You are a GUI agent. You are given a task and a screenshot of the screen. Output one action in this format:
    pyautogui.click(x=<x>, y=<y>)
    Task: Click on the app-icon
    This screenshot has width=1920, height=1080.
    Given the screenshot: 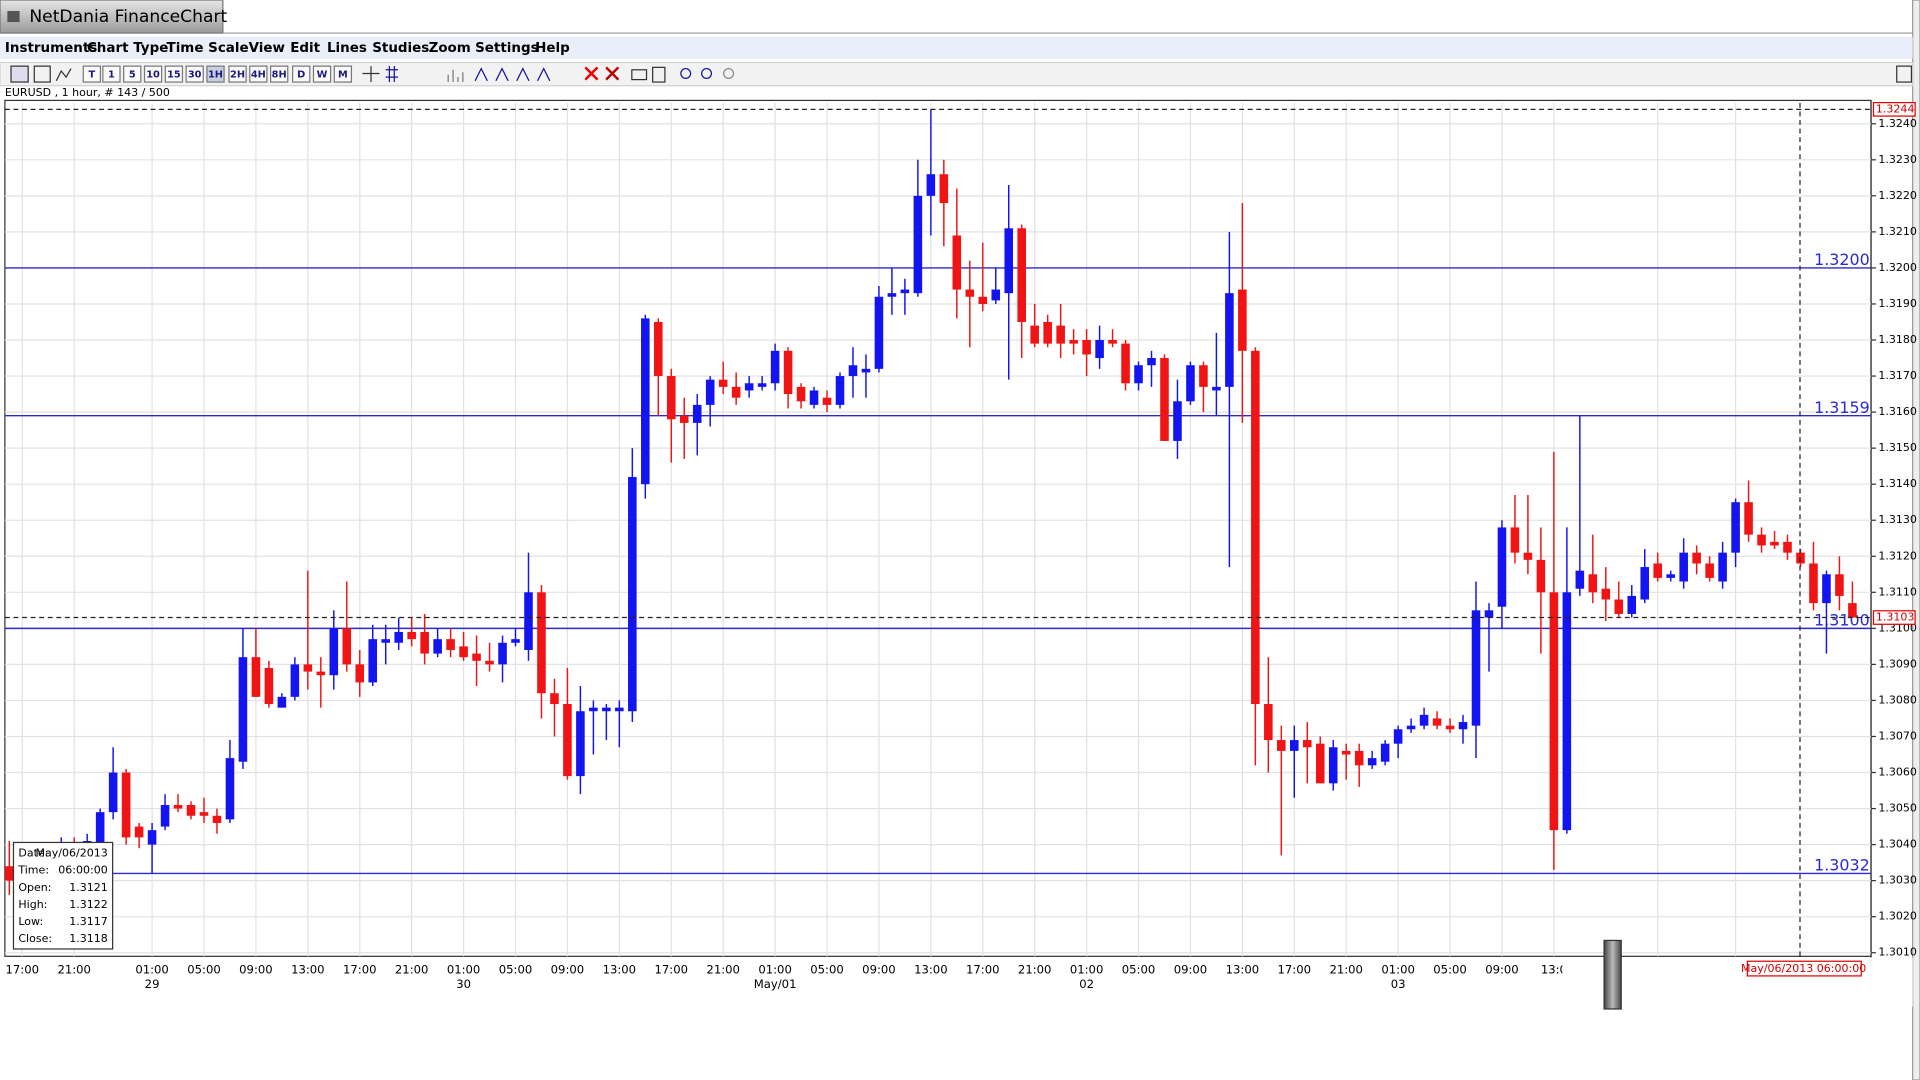 What is the action you would take?
    pyautogui.click(x=13, y=17)
    